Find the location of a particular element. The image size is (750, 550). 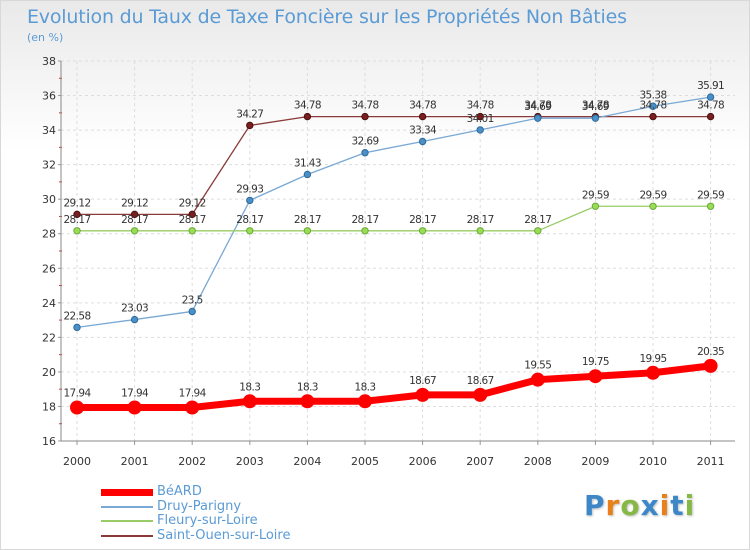

legend-swatch-beard is located at coordinates (127, 492).